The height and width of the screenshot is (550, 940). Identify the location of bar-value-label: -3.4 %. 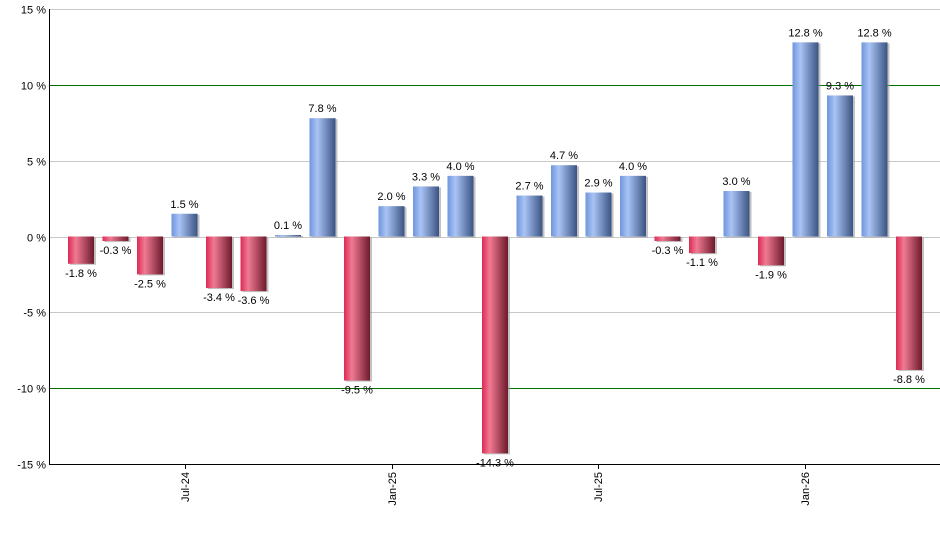
(219, 298).